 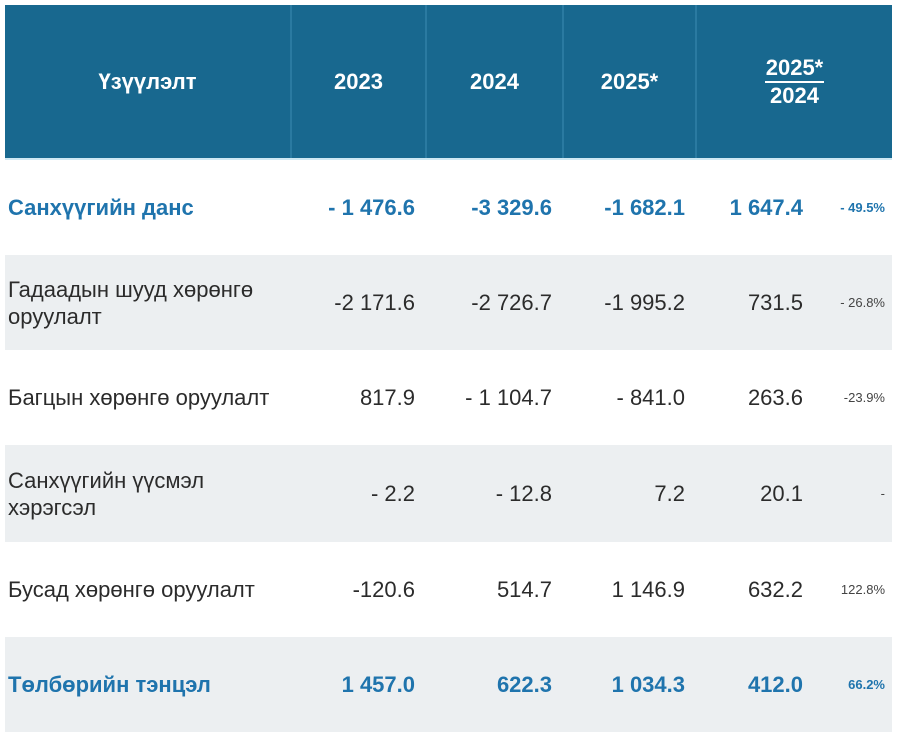 I want to click on row-label: Төлбөрийн тэнцэл, so click(x=109, y=684).